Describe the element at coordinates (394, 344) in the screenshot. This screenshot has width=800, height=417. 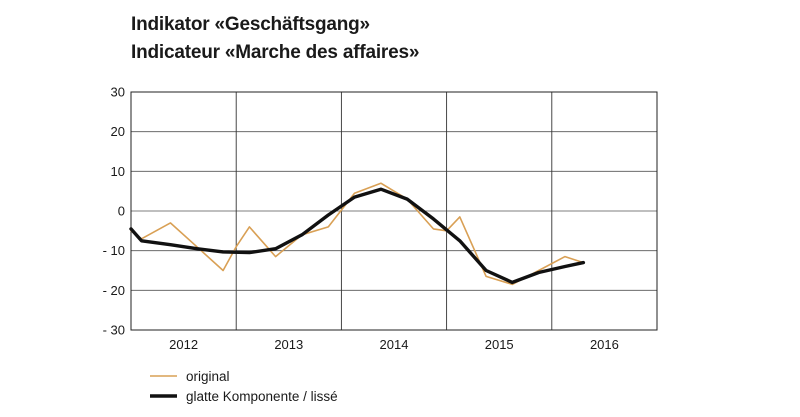
I see `x-tick-label: 2014` at that location.